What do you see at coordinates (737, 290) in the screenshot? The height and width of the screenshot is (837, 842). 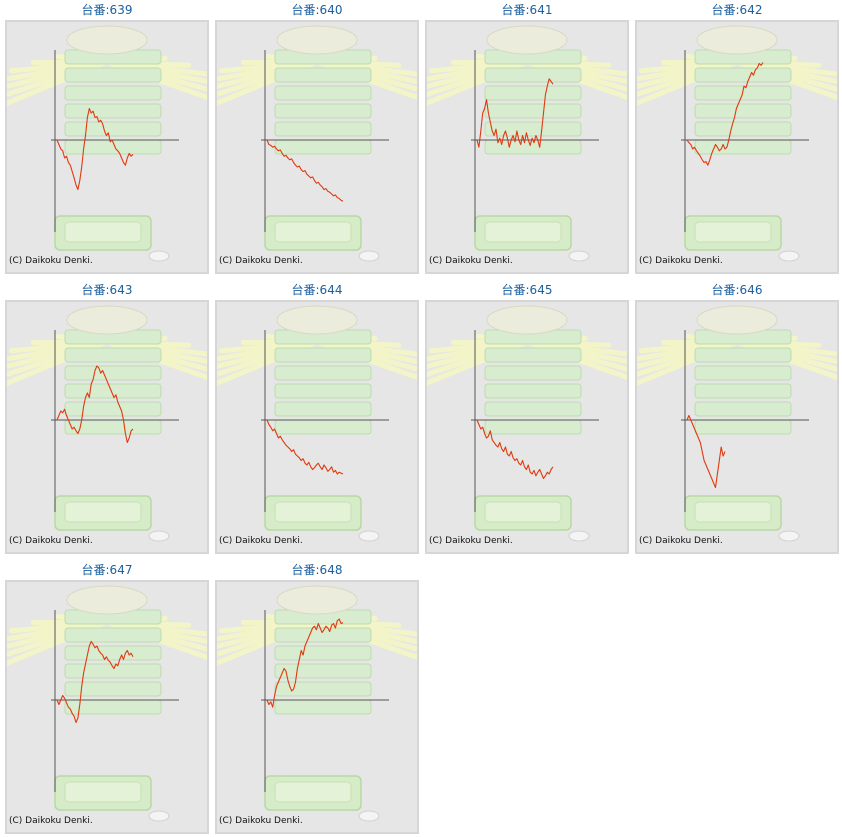 I see `machine-number-title: 台番:646` at bounding box center [737, 290].